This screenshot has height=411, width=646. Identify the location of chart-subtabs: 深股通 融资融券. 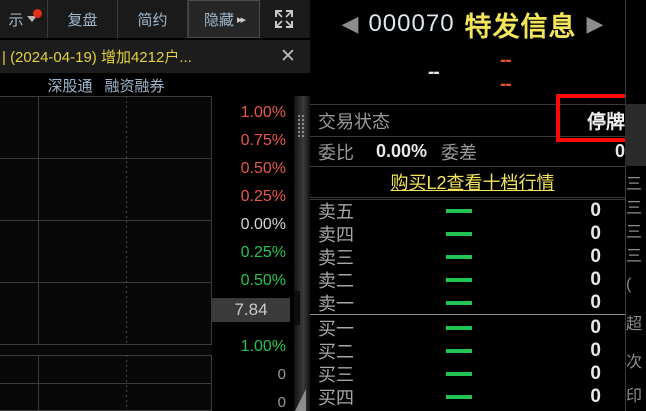
(106, 85).